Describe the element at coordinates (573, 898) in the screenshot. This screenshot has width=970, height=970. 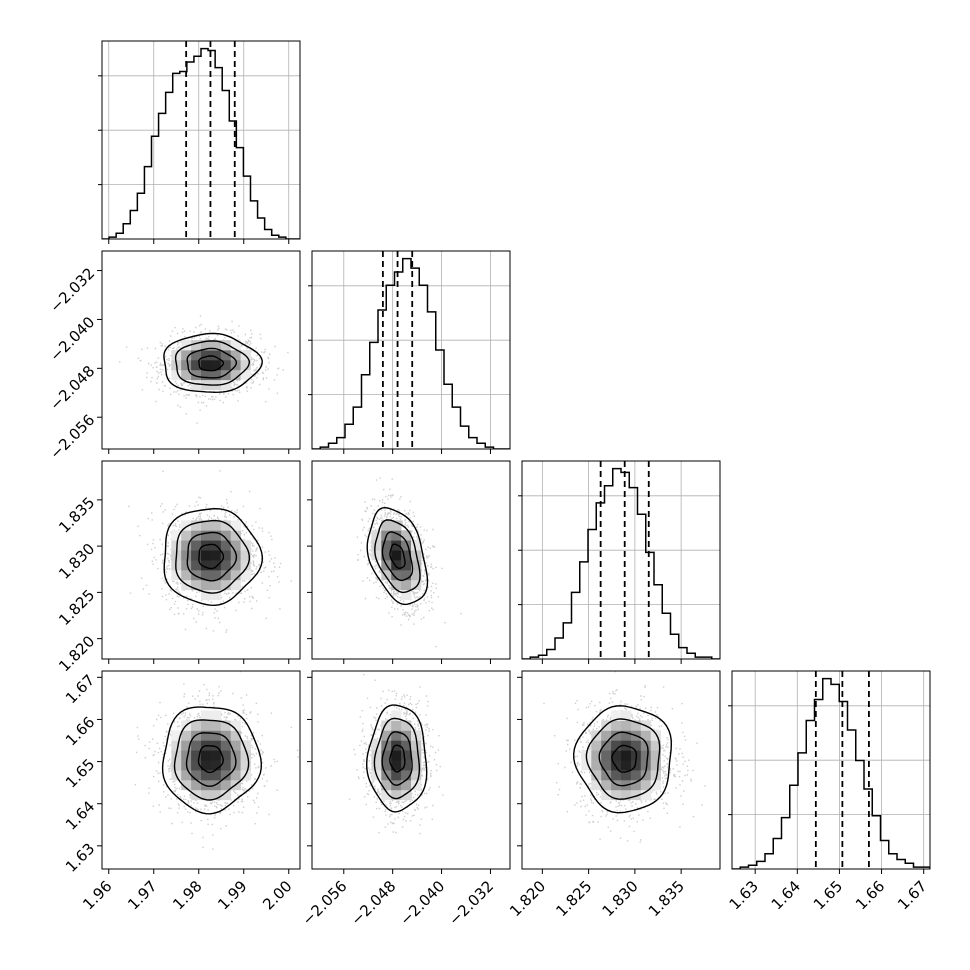
I see `x-tick-label: 1.825` at that location.